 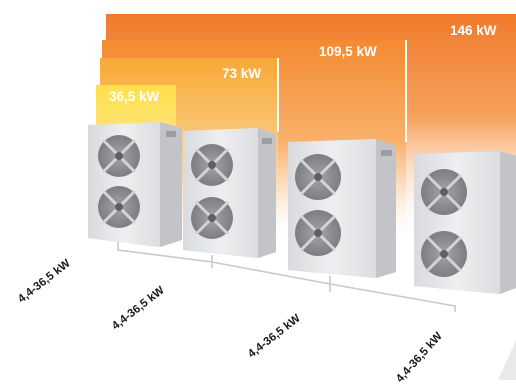 What do you see at coordinates (286, 275) in the screenshot?
I see `piping` at bounding box center [286, 275].